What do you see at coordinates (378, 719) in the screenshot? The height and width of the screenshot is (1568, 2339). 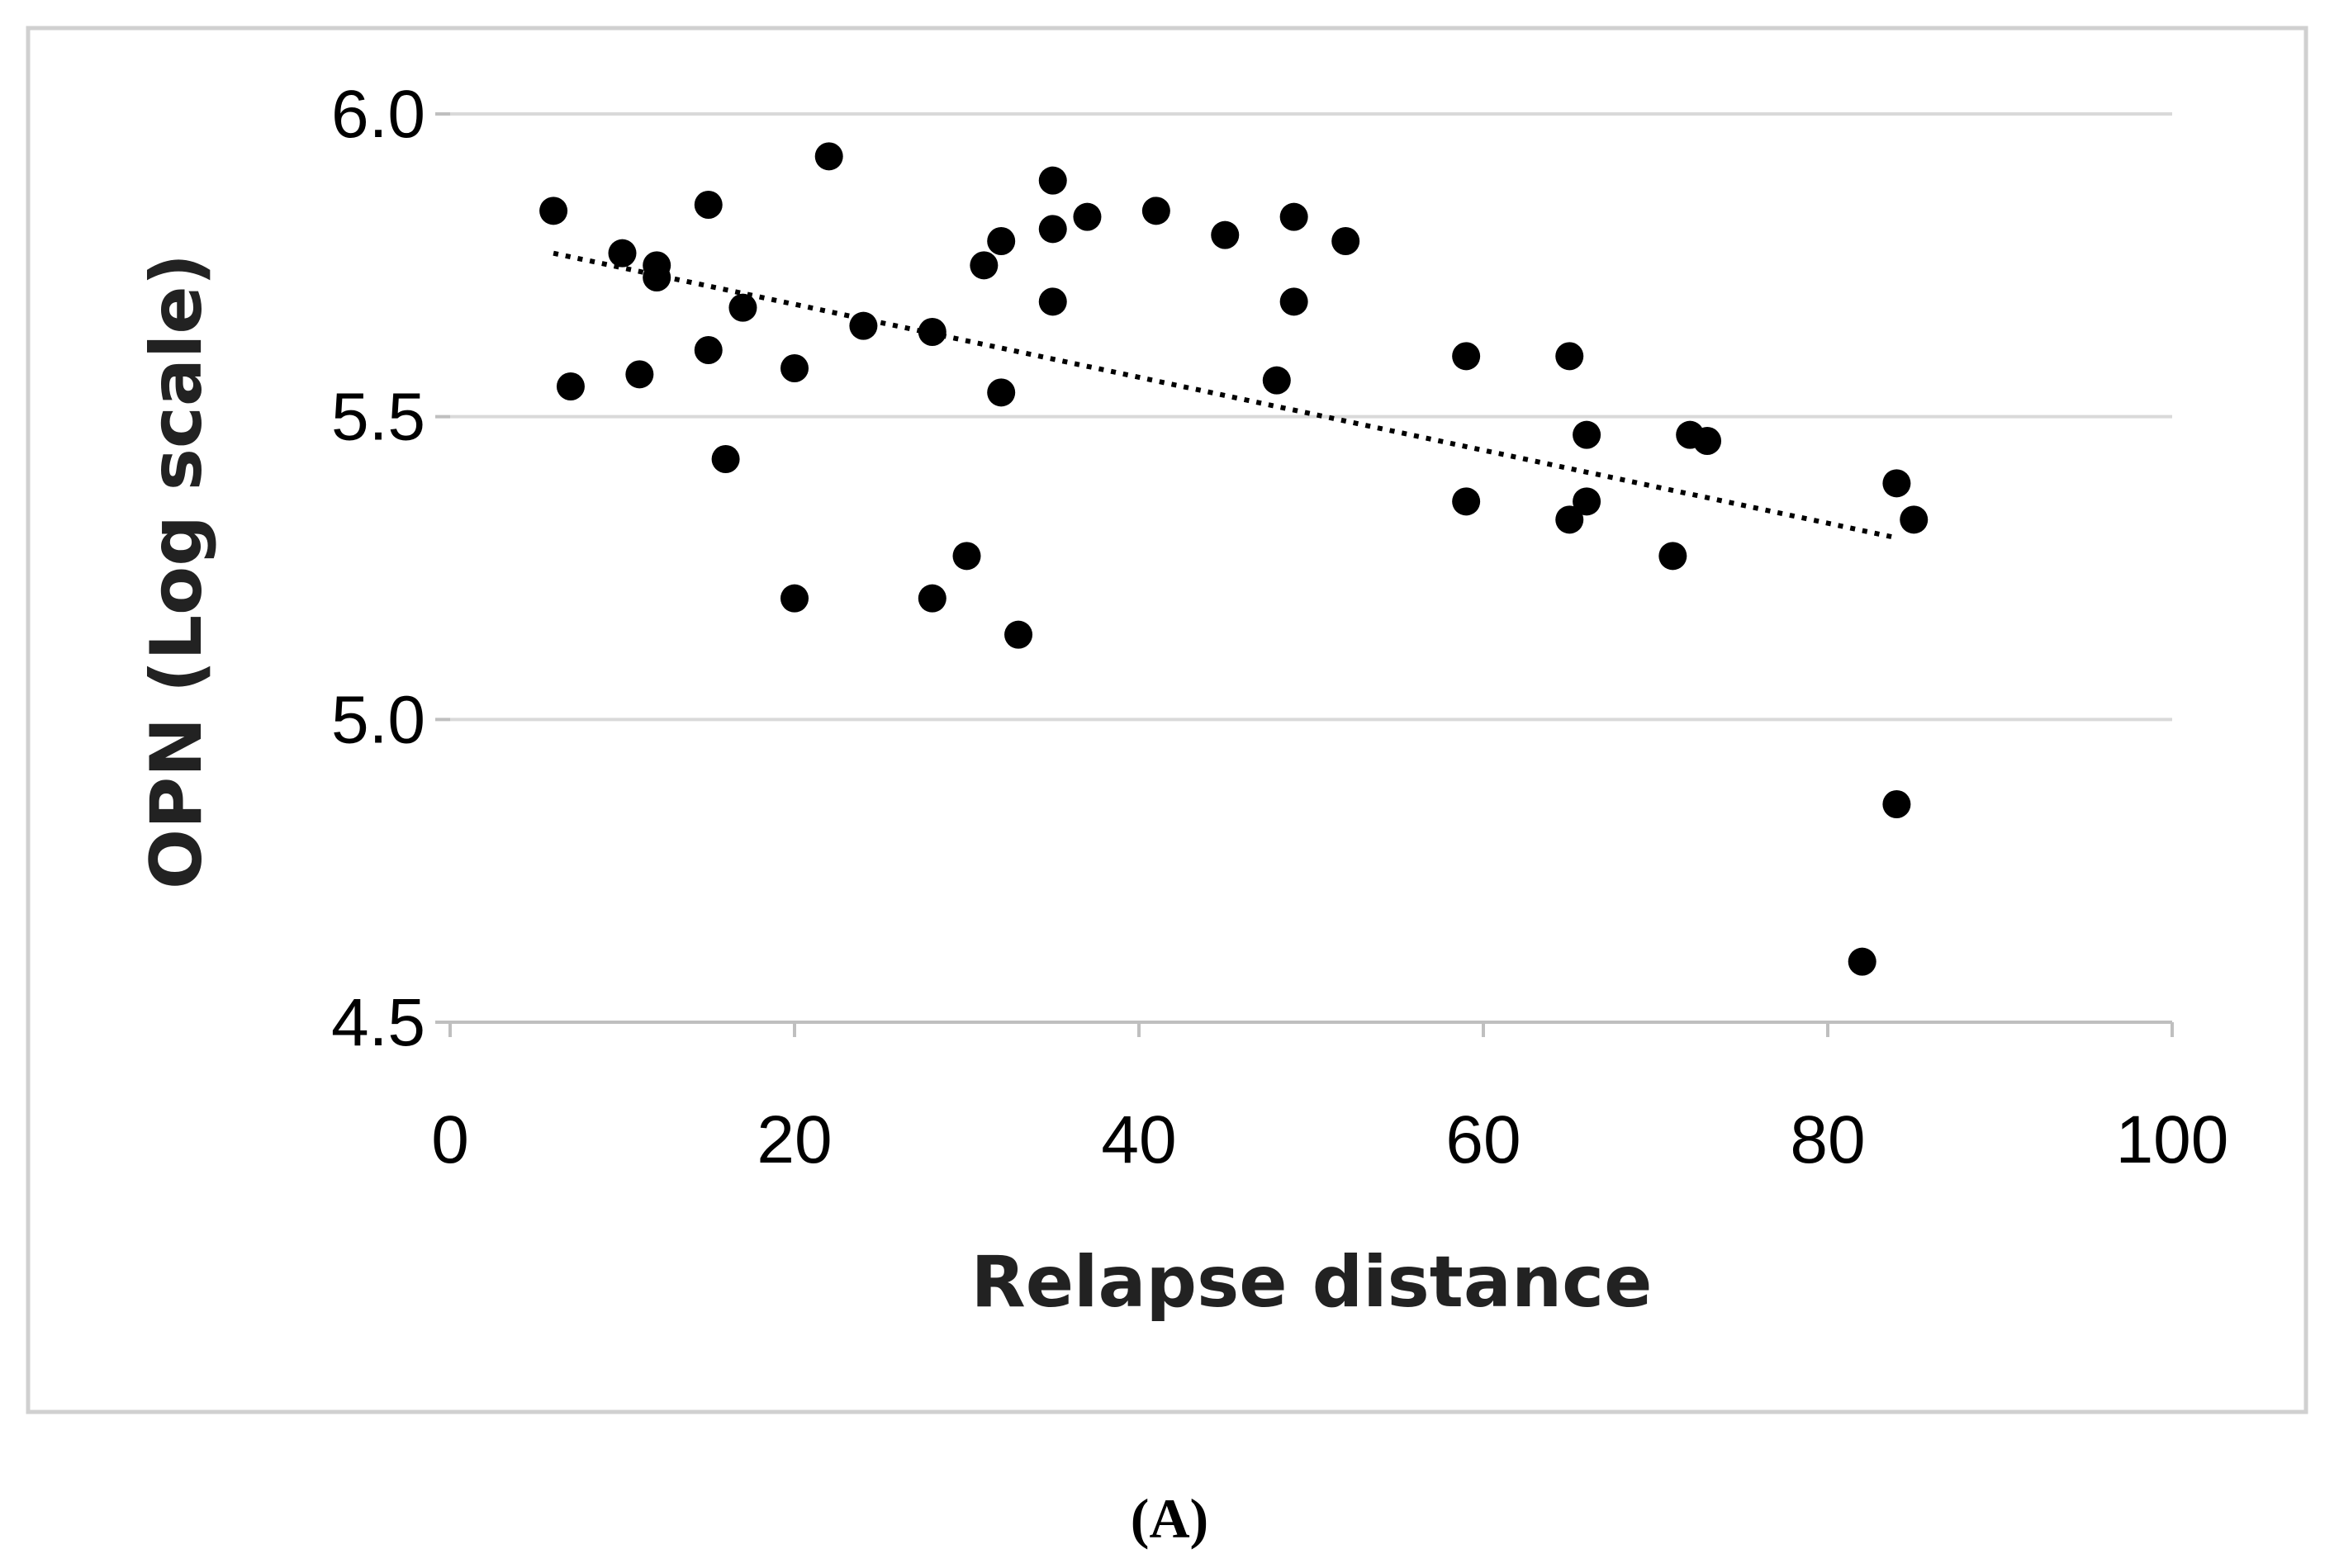 I see `y-tick-label: 5.0` at bounding box center [378, 719].